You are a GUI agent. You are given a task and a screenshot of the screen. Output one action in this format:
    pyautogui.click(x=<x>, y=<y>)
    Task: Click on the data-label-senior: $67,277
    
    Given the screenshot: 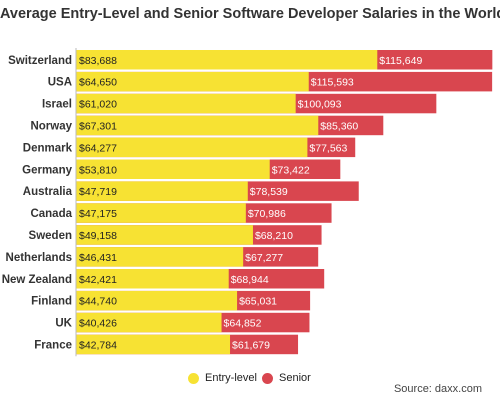 What is the action you would take?
    pyautogui.click(x=264, y=258)
    